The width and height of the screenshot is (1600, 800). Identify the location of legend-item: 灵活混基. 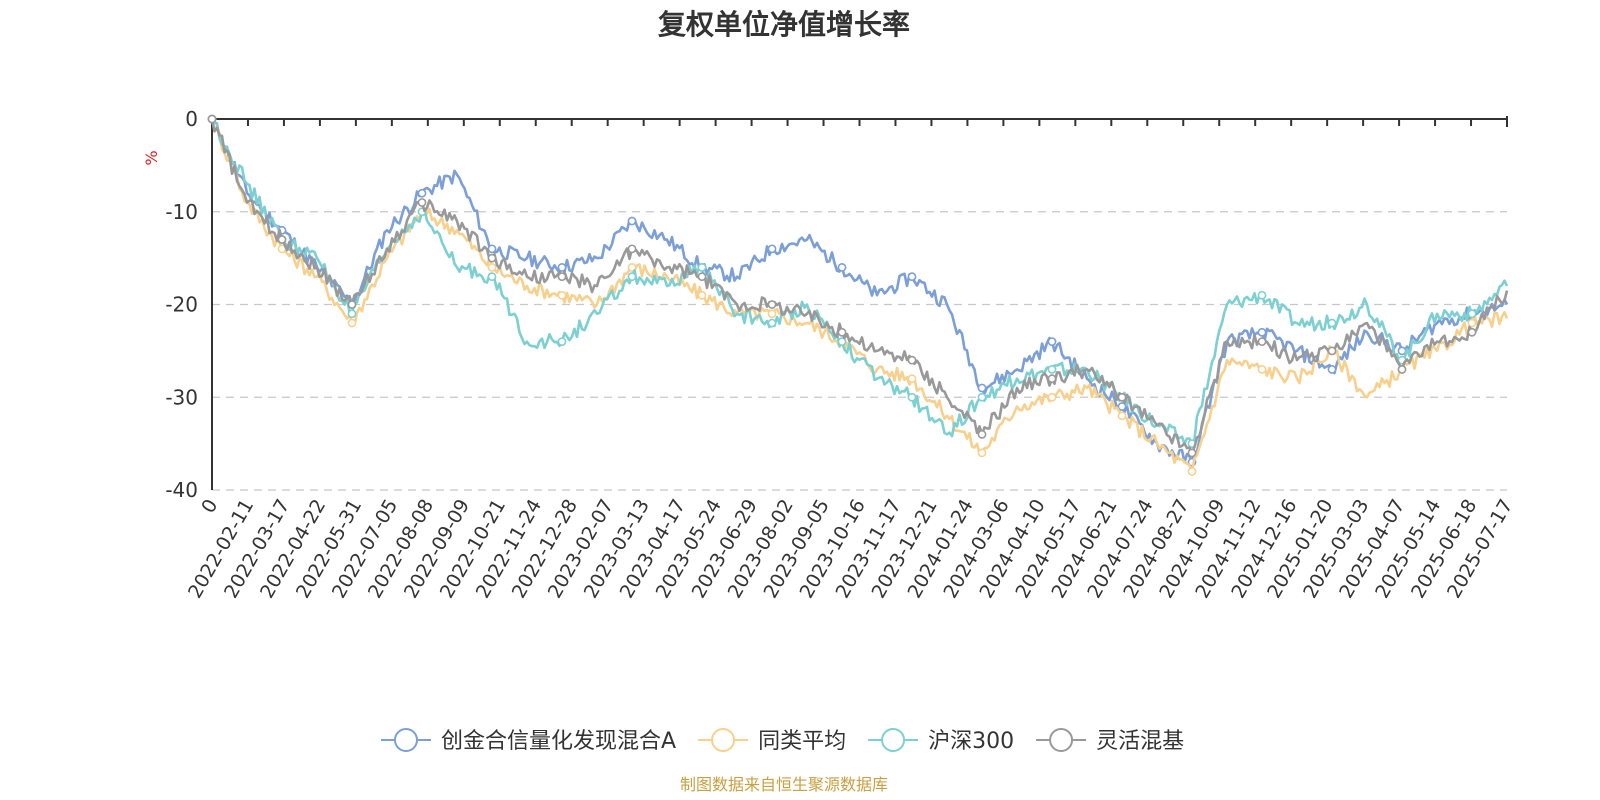
(1110, 741).